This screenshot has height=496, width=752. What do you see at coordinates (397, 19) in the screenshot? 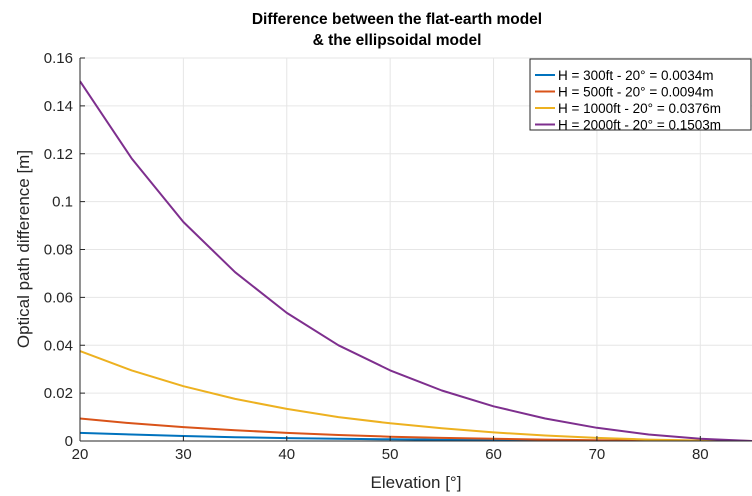
I see `chart-title-line-1: Difference between the flat-earth model` at bounding box center [397, 19].